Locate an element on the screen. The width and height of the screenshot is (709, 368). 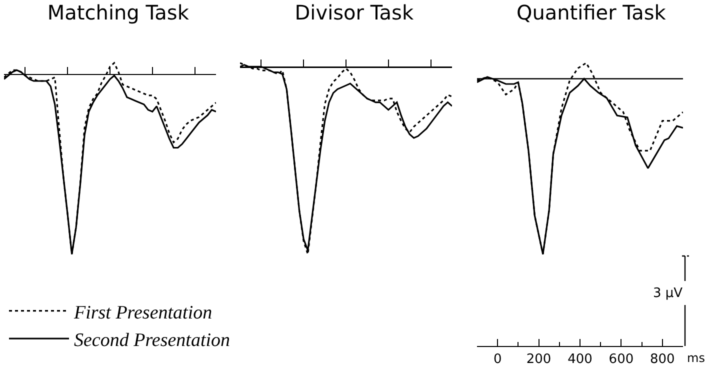
x-axis-title: ms is located at coordinates (695, 358).